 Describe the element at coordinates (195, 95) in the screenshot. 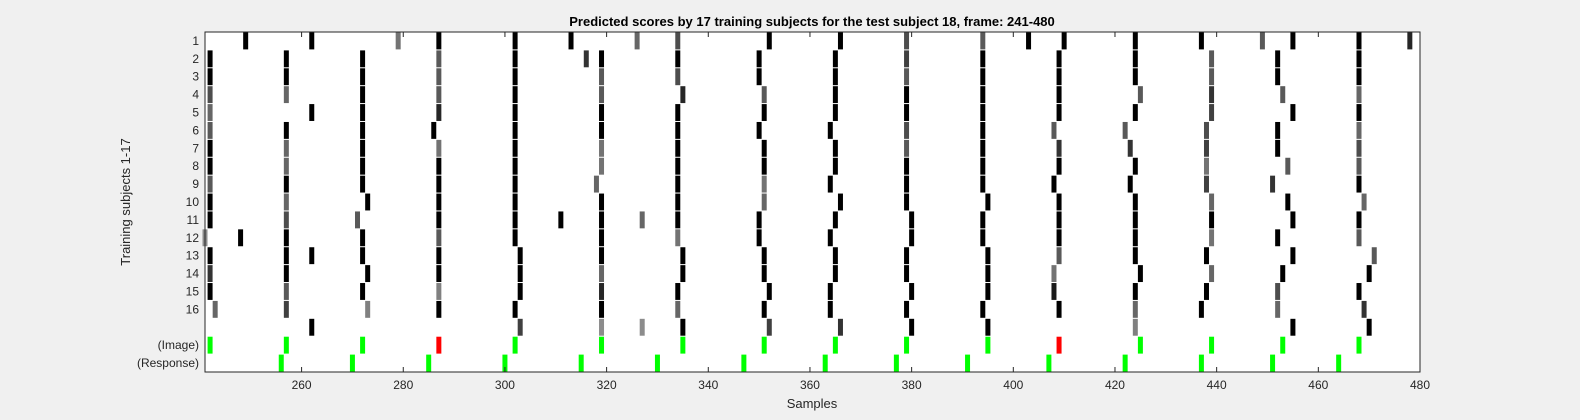

I see `y-tick-label: 4` at that location.